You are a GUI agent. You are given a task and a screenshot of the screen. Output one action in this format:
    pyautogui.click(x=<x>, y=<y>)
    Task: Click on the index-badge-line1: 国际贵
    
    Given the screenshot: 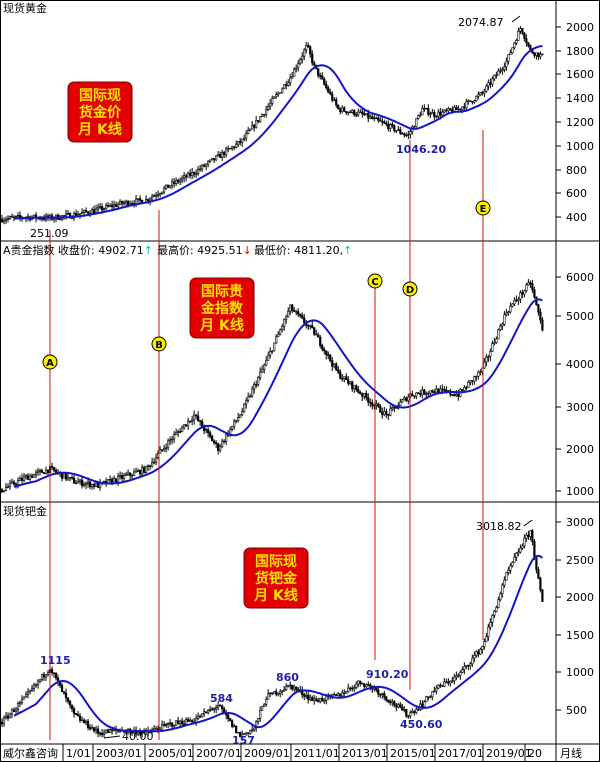 What is the action you would take?
    pyautogui.click(x=222, y=291)
    